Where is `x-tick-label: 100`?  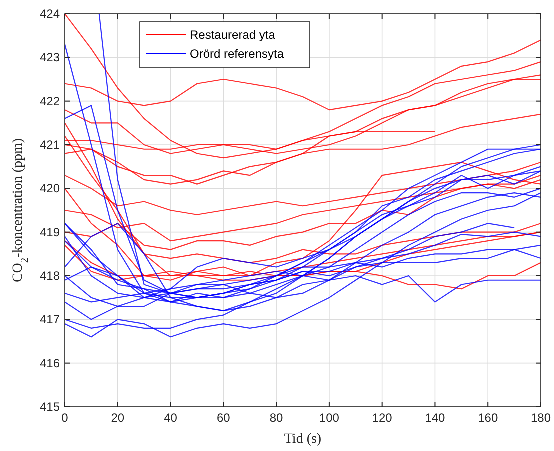 x-tick-label: 100 is located at coordinates (329, 418).